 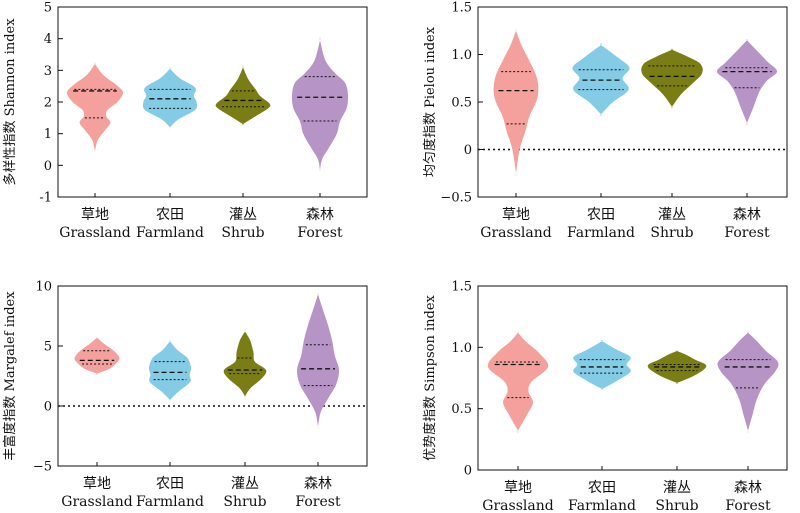 What do you see at coordinates (430, 101) in the screenshot?
I see `y-axis-title: 均匀度指数 Pielou index` at bounding box center [430, 101].